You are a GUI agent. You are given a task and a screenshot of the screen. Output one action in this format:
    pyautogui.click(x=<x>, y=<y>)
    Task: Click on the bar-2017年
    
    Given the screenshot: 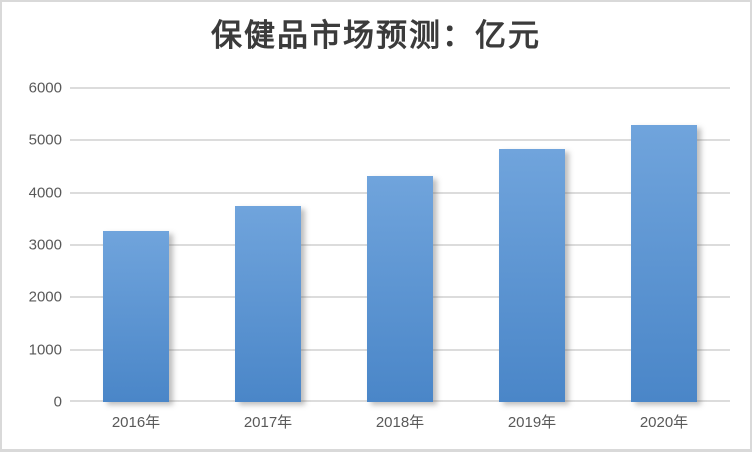 What is the action you would take?
    pyautogui.click(x=268, y=304)
    